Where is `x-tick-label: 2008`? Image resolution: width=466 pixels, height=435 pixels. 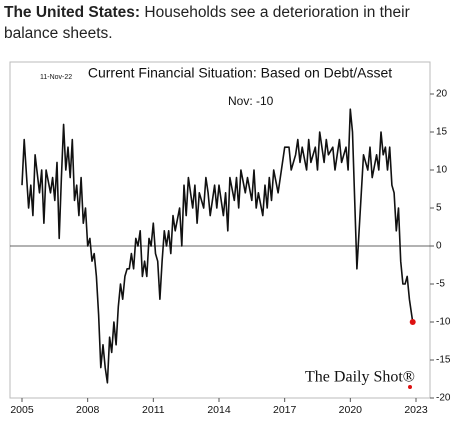
x-tick-label: 2008 is located at coordinates (88, 410).